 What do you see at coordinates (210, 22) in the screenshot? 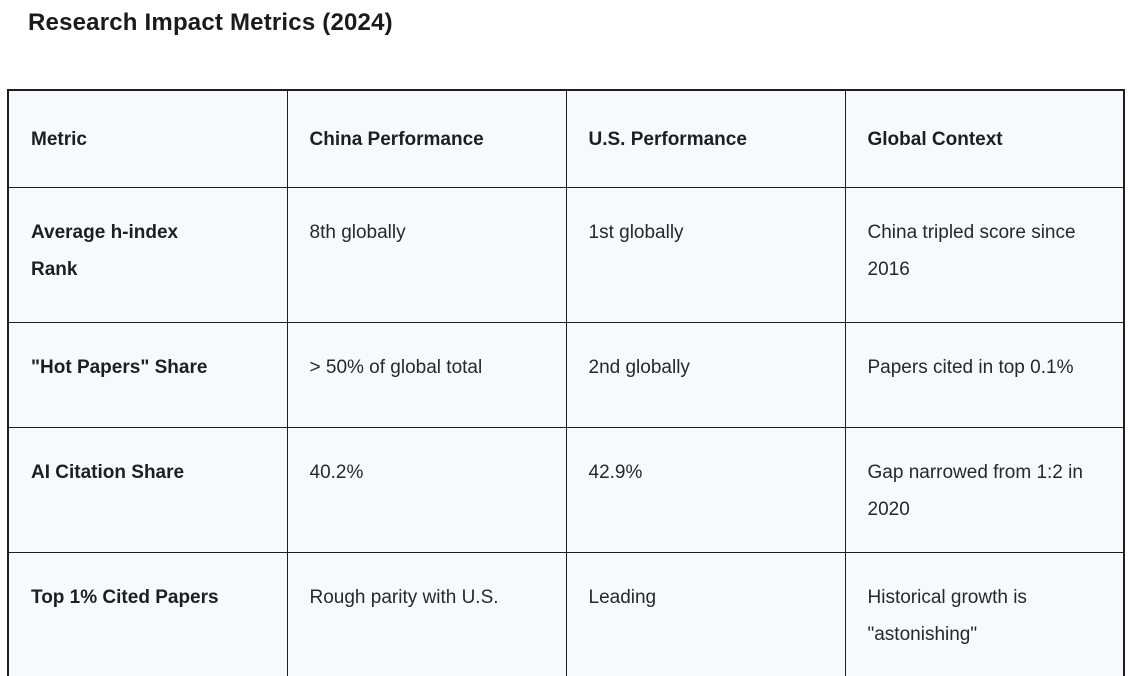
I see `page-title: Research Impact Metrics (2024)` at bounding box center [210, 22].